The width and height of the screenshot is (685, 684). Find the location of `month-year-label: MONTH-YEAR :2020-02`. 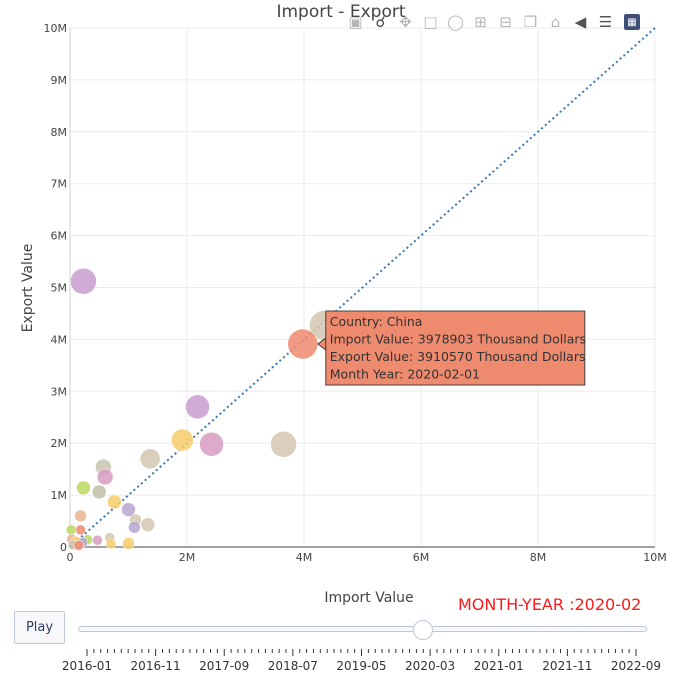

month-year-label: MONTH-YEAR :2020-02 is located at coordinates (550, 604).